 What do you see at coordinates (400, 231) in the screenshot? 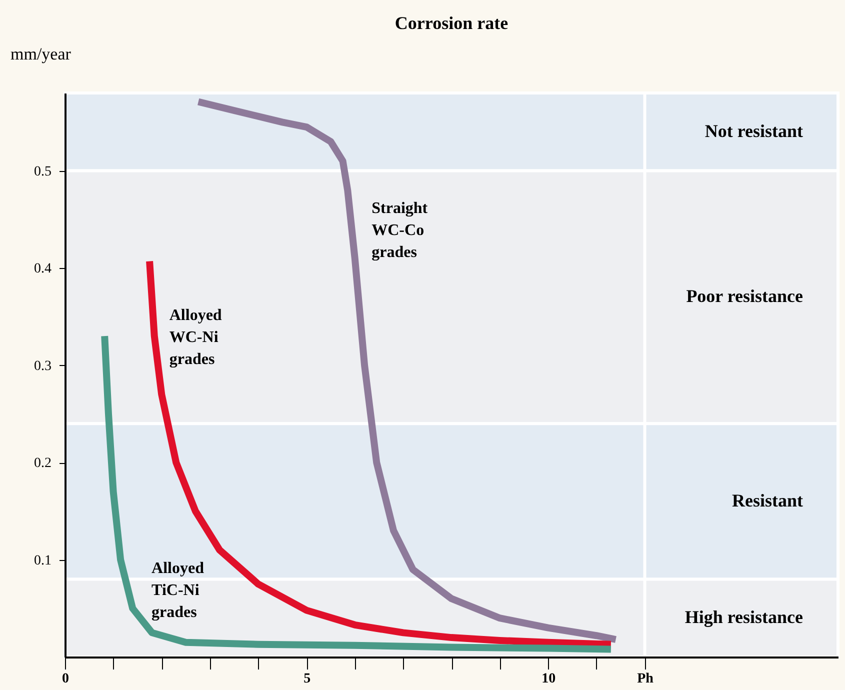
I see `series-label: Straight WC-Co grades` at bounding box center [400, 231].